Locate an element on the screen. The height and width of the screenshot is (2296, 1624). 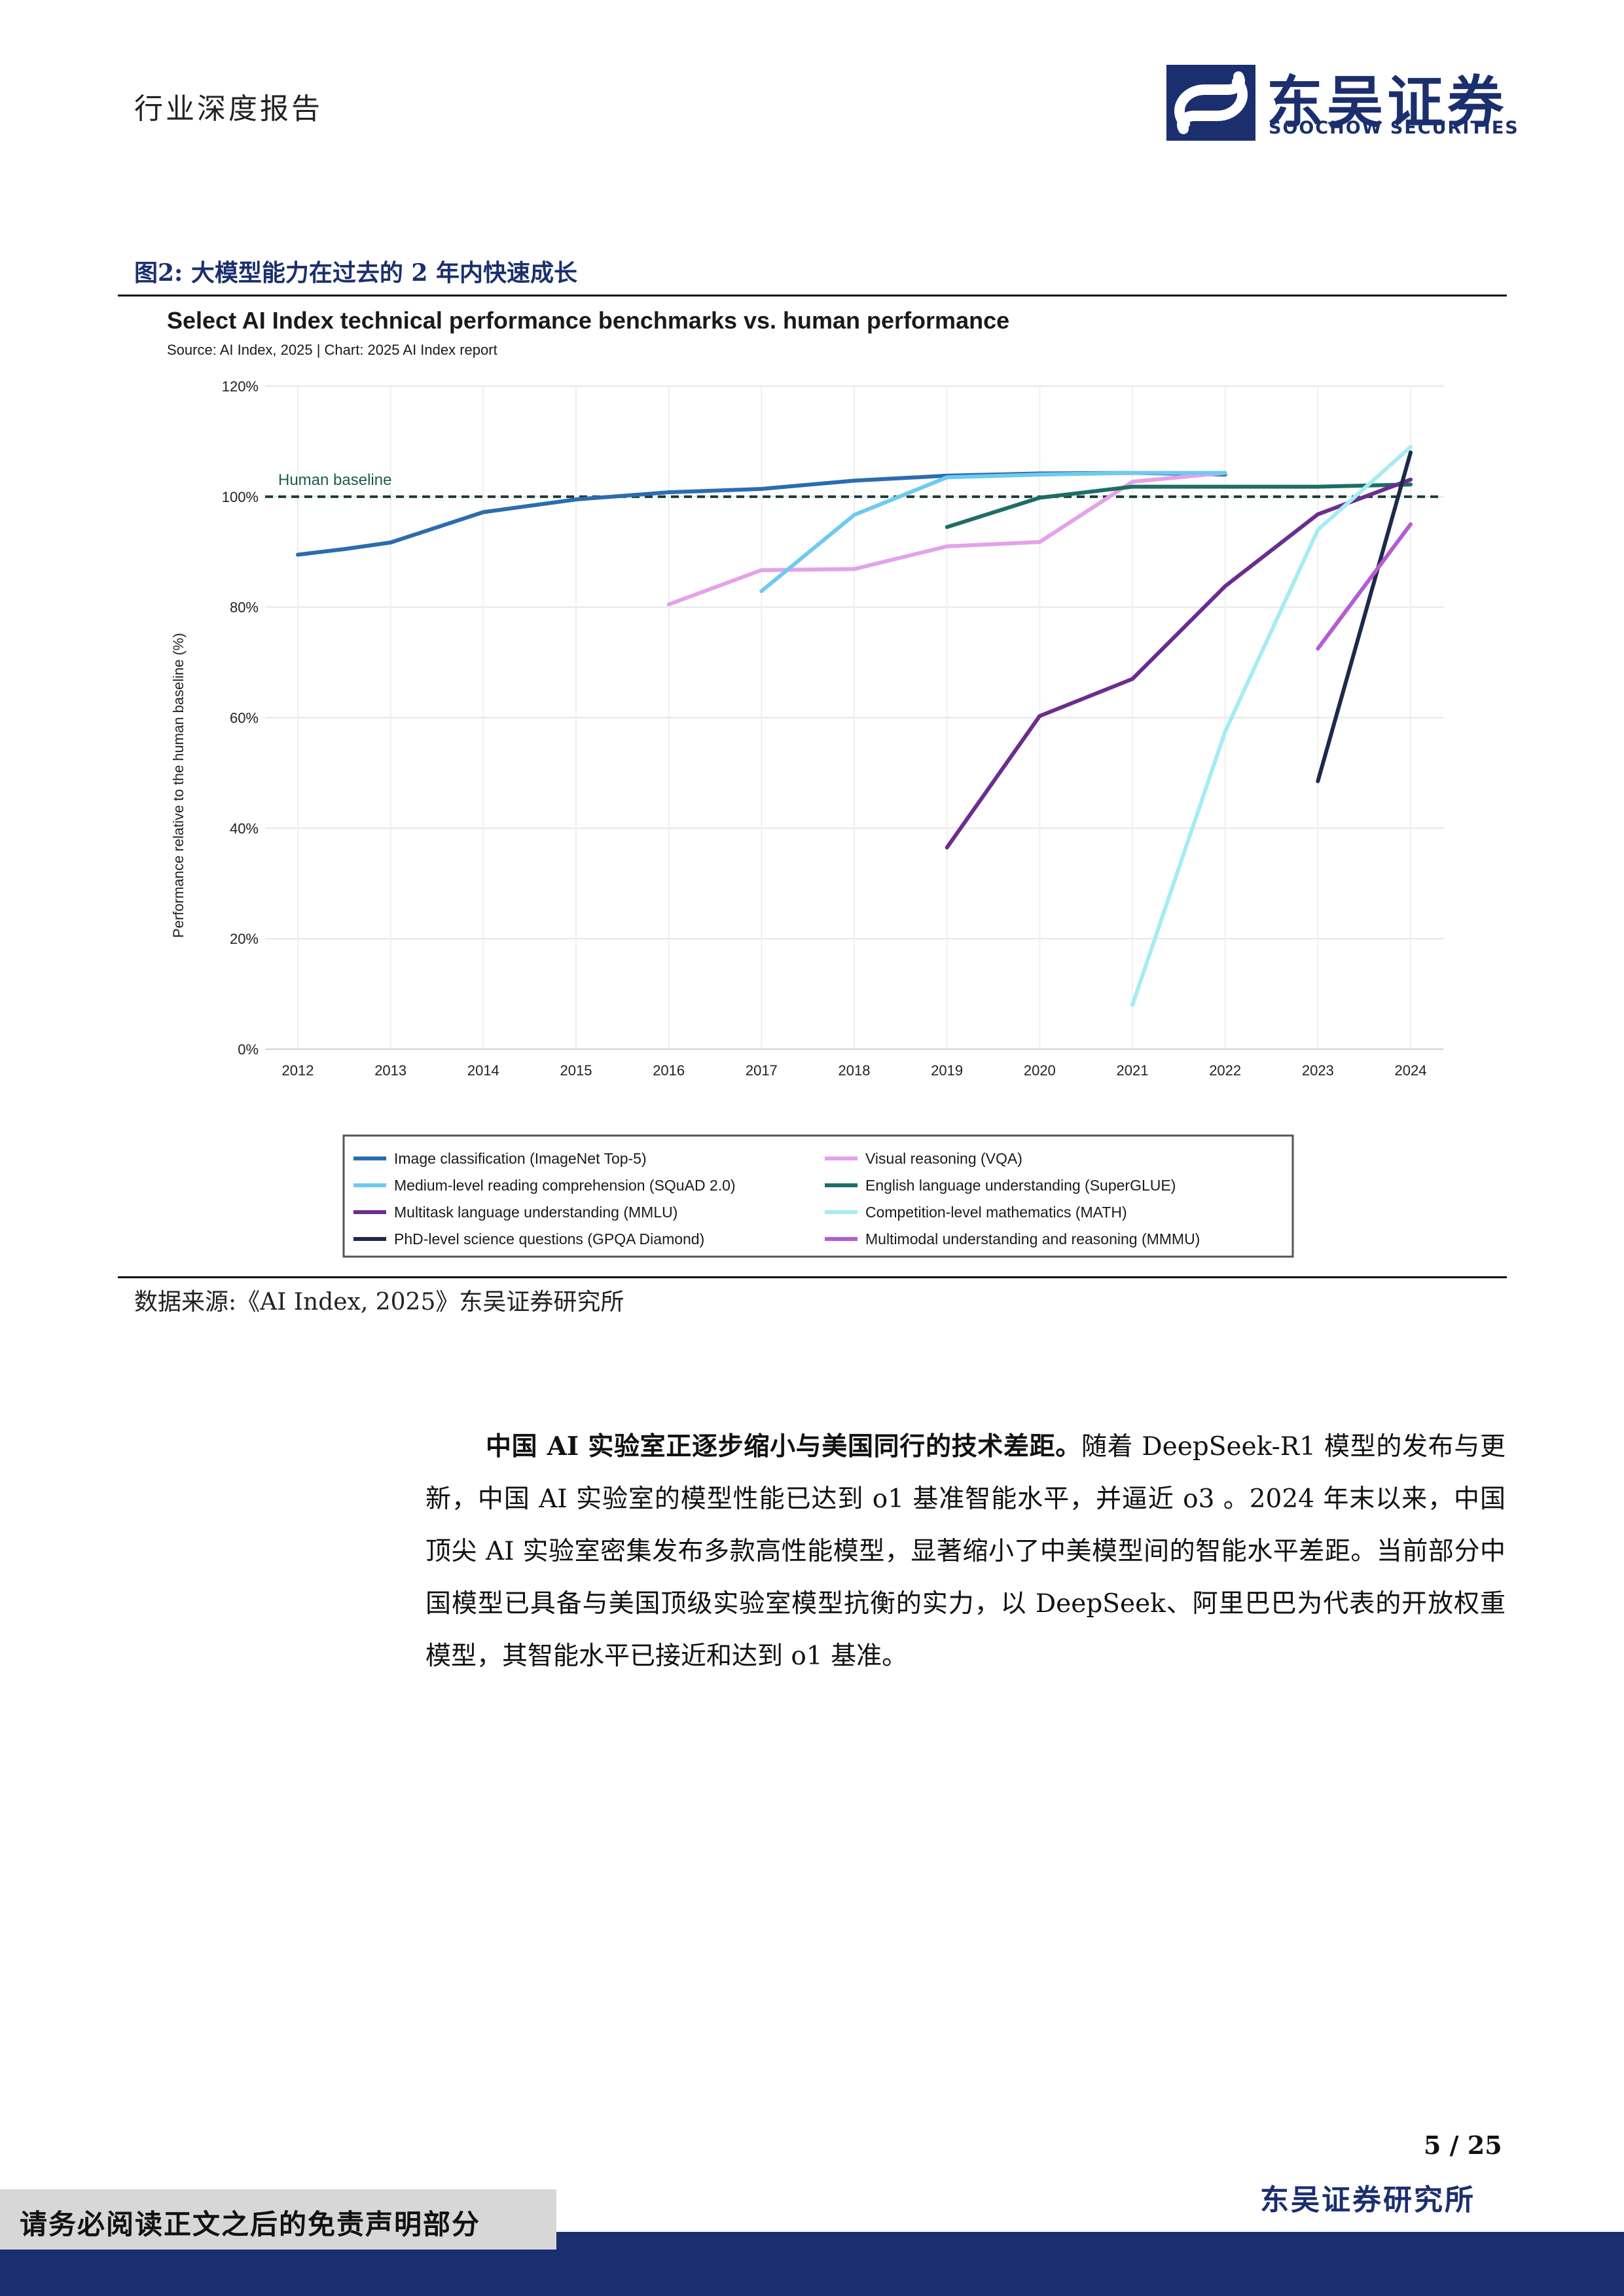
figure-source-note: 数据来源:《AI Index, 2025》东吴证券研究所 is located at coordinates (379, 1302).